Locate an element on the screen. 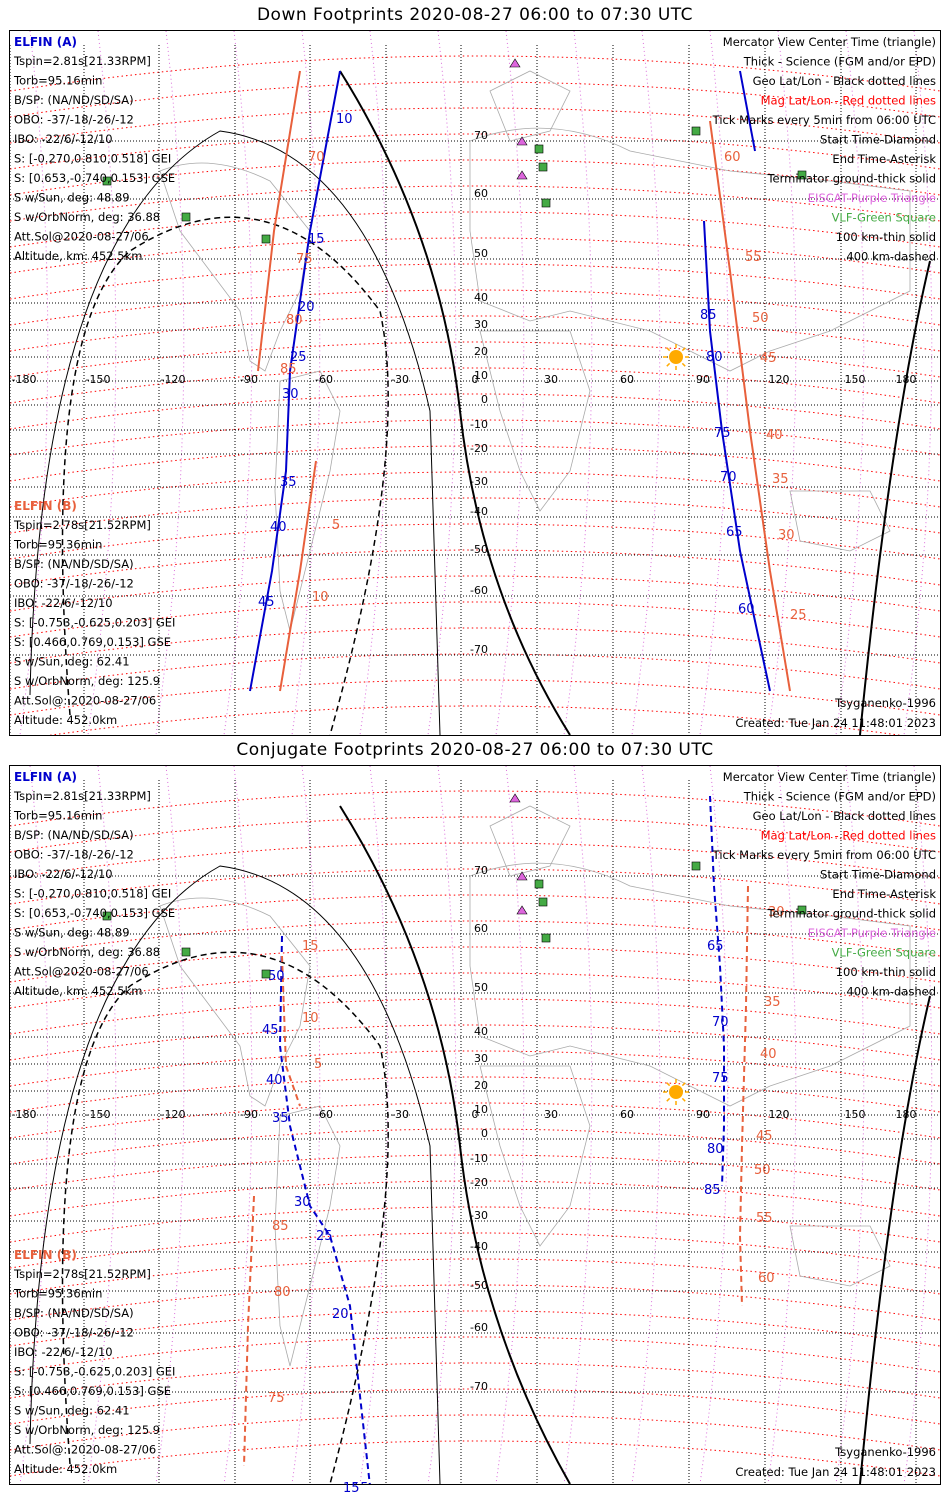 Image resolution: width=950 pixels, height=1500 pixels. legend-line: 100 km-thin solid is located at coordinates (886, 237).